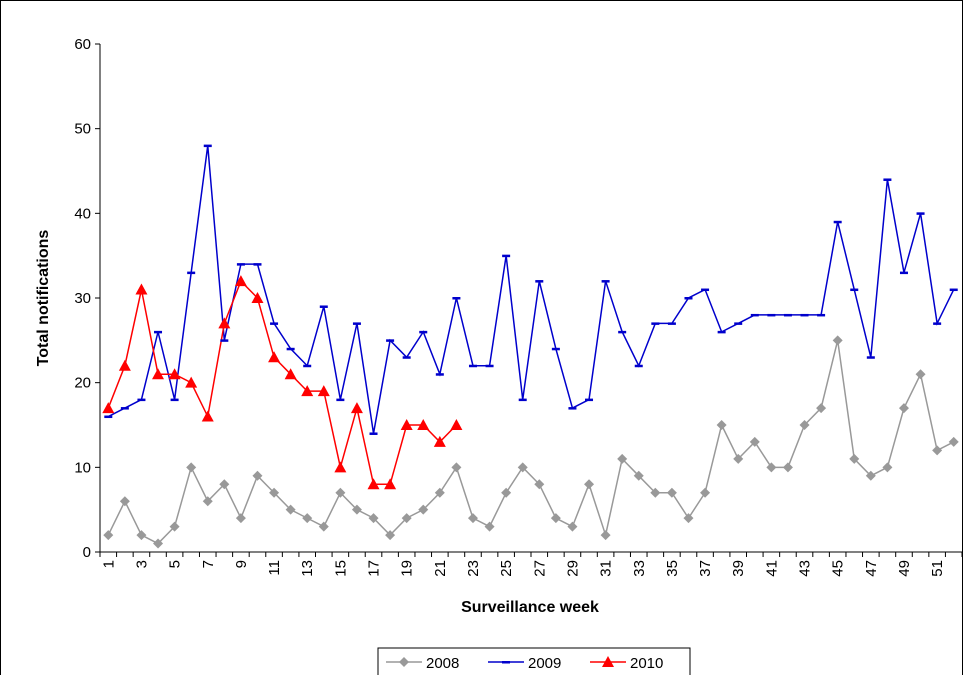 This screenshot has width=964, height=675. What do you see at coordinates (82, 129) in the screenshot?
I see `y-tick-label: 50` at bounding box center [82, 129].